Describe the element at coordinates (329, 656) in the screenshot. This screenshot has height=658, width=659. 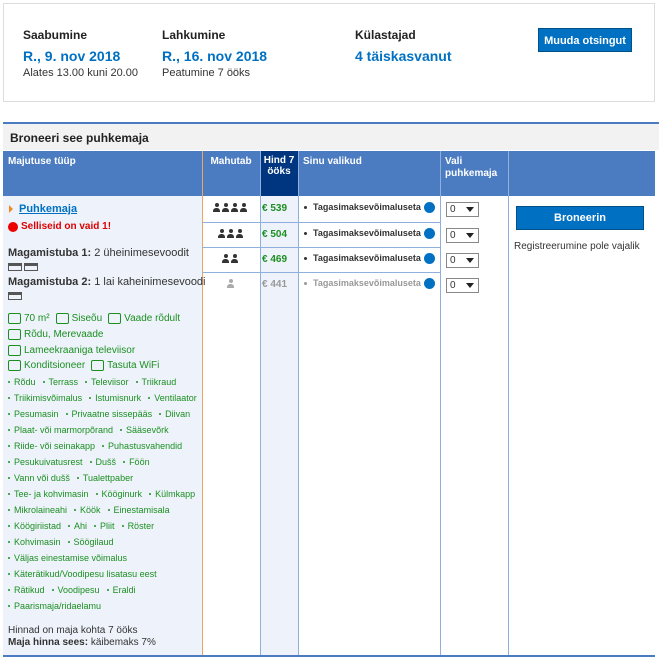
I see `table-bottom` at that location.